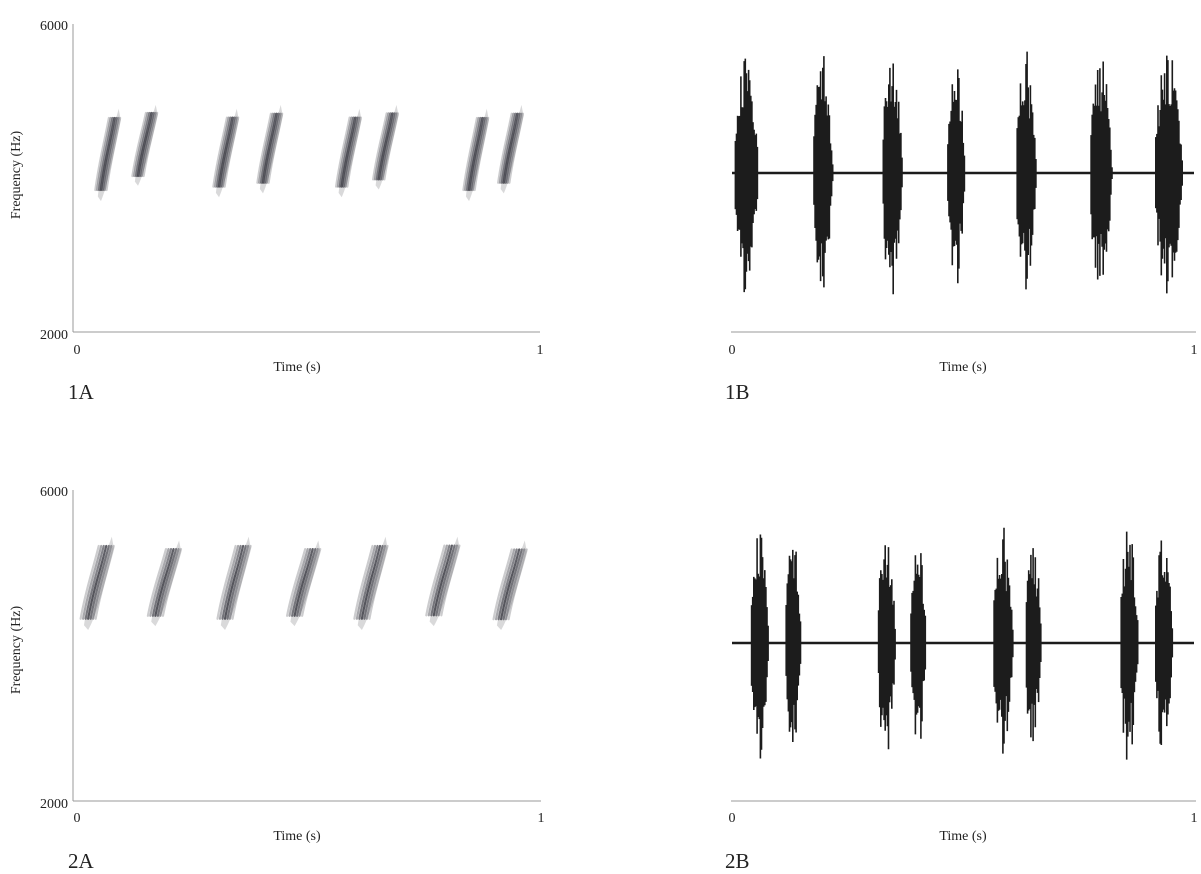 This screenshot has width=1201, height=874. Describe the element at coordinates (16, 650) in the screenshot. I see `y-axis-label-2a: Frequency (Hz)` at that location.